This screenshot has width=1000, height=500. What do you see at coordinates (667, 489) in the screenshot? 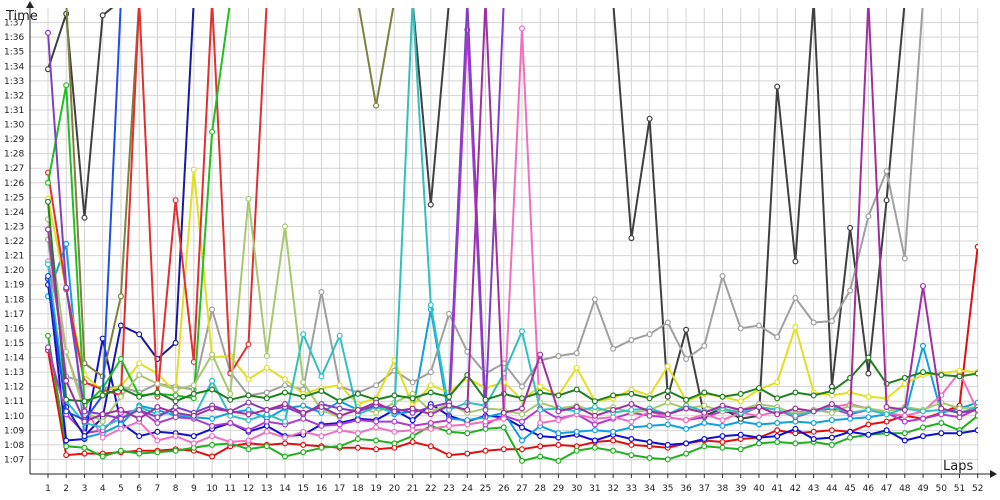
I see `x-tick-label: 35` at bounding box center [667, 489].